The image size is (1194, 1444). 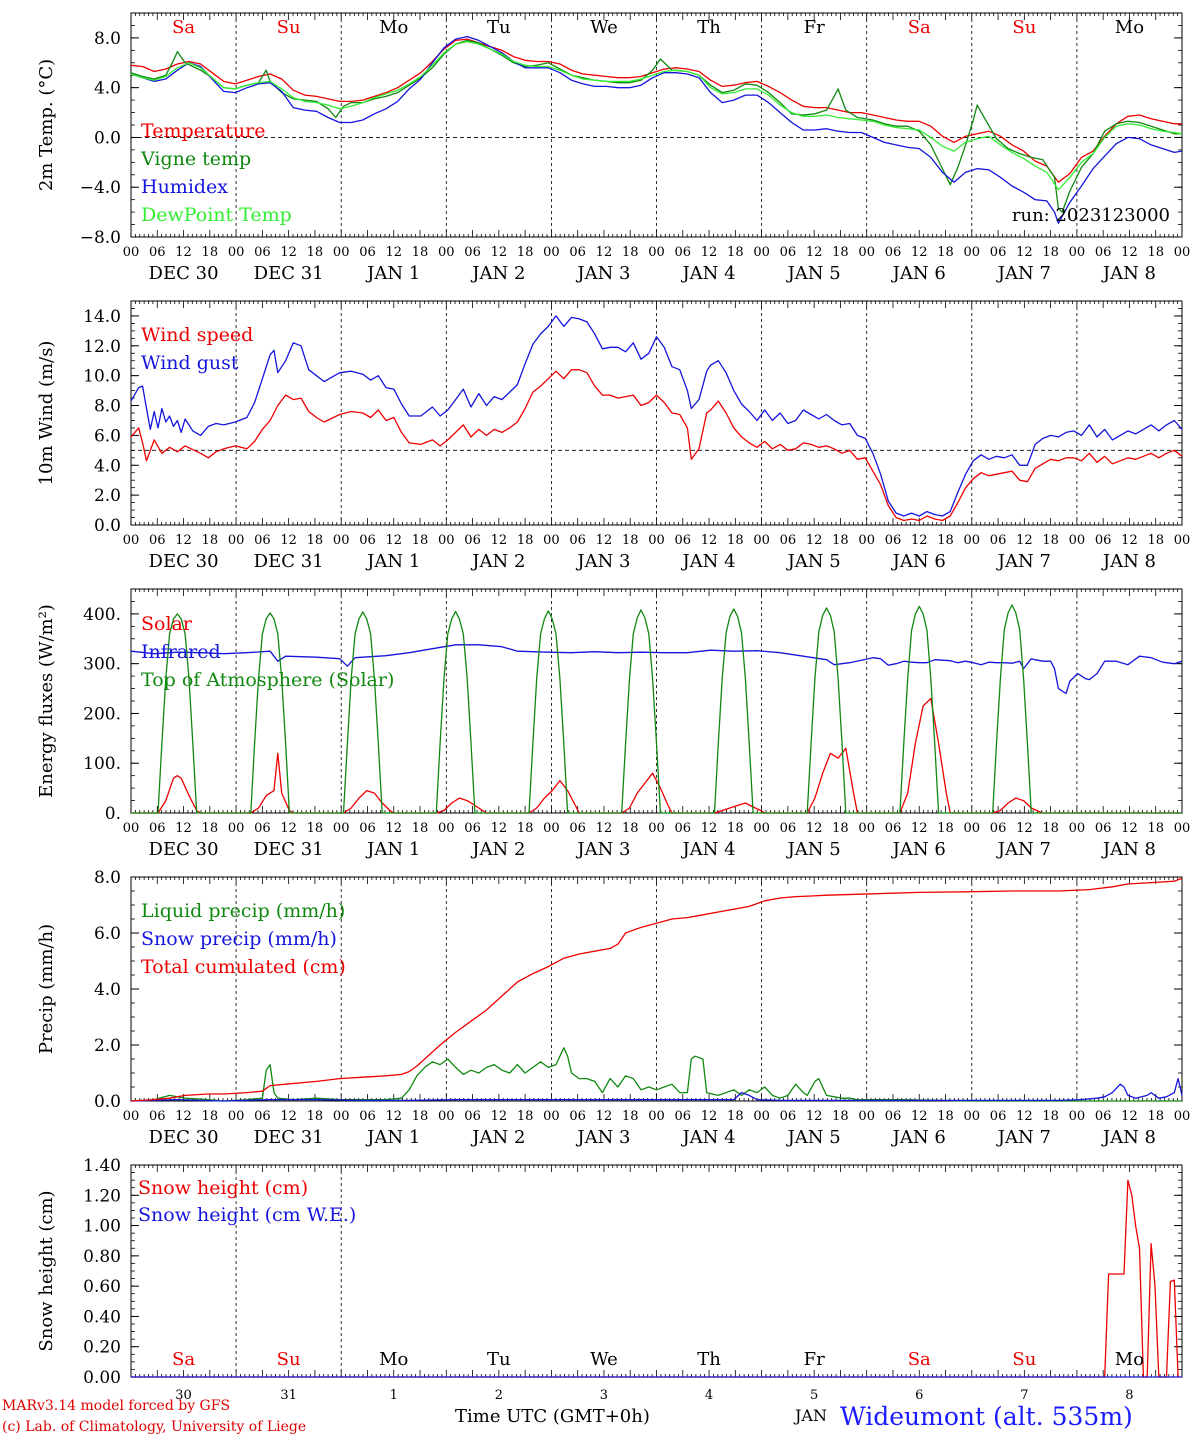 What do you see at coordinates (656, 445) in the screenshot?
I see `series-line-wind-speed` at bounding box center [656, 445].